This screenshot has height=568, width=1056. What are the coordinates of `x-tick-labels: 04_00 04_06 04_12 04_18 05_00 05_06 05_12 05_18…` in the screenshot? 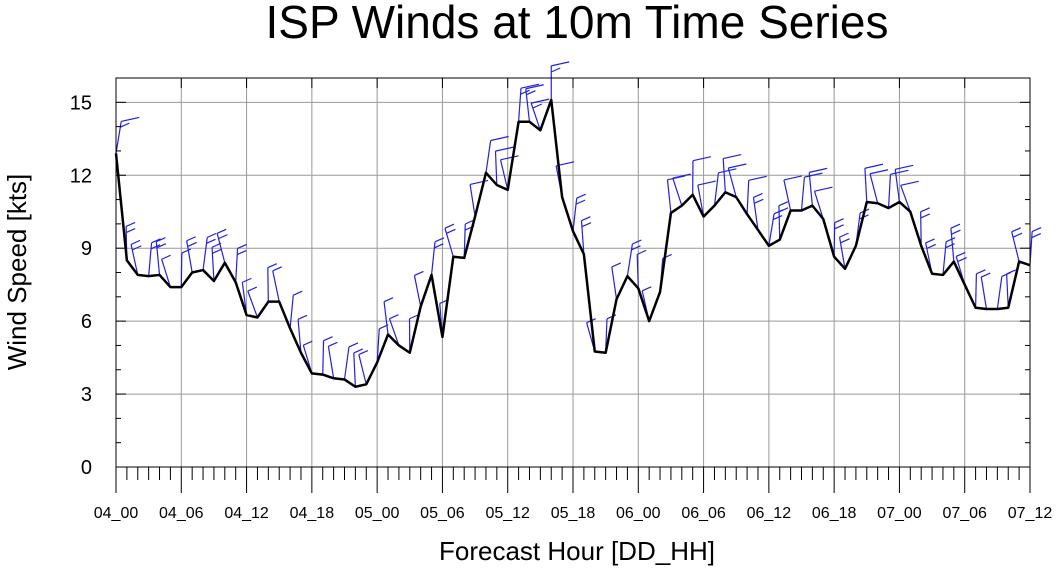 It's located at (573, 513).